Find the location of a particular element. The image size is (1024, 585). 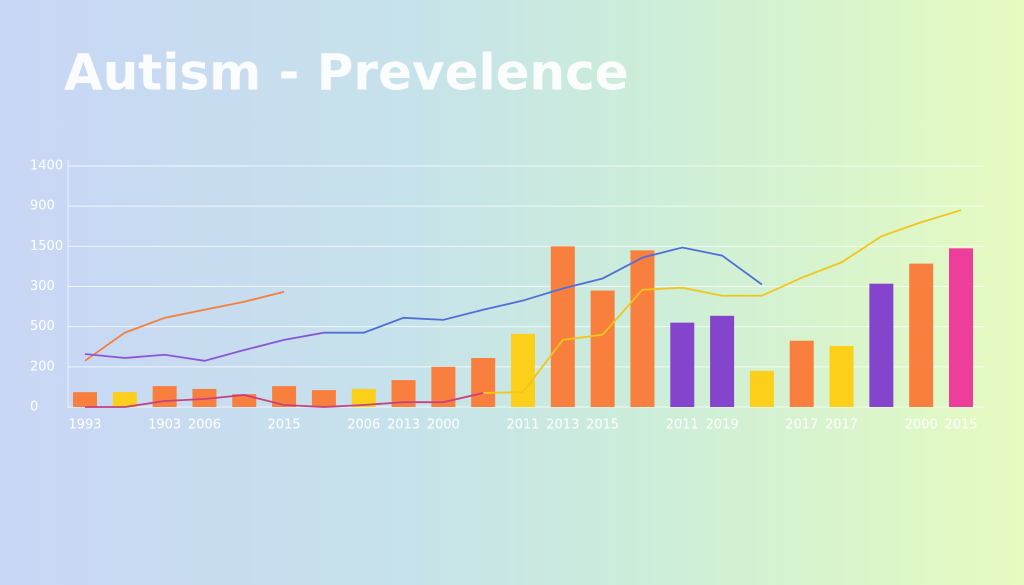

y-tick-label: 1500 is located at coordinates (46, 246).